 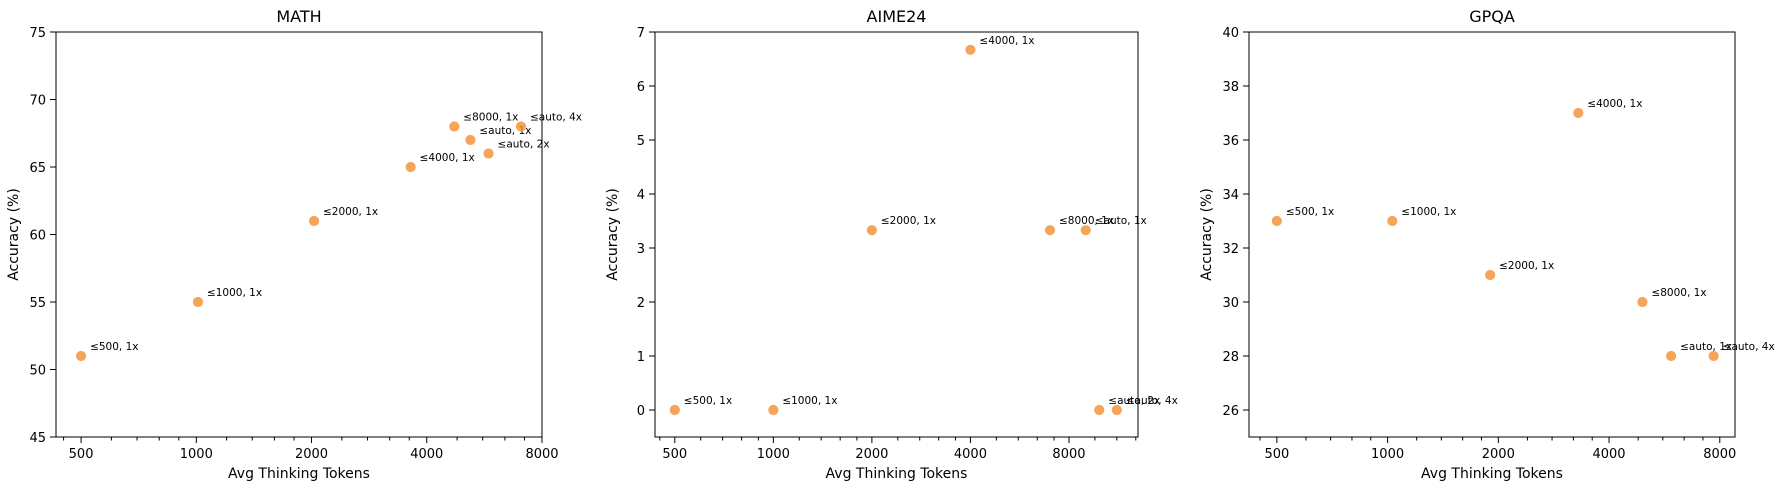 What do you see at coordinates (641, 141) in the screenshot?
I see `y-tick-label: 5` at bounding box center [641, 141].